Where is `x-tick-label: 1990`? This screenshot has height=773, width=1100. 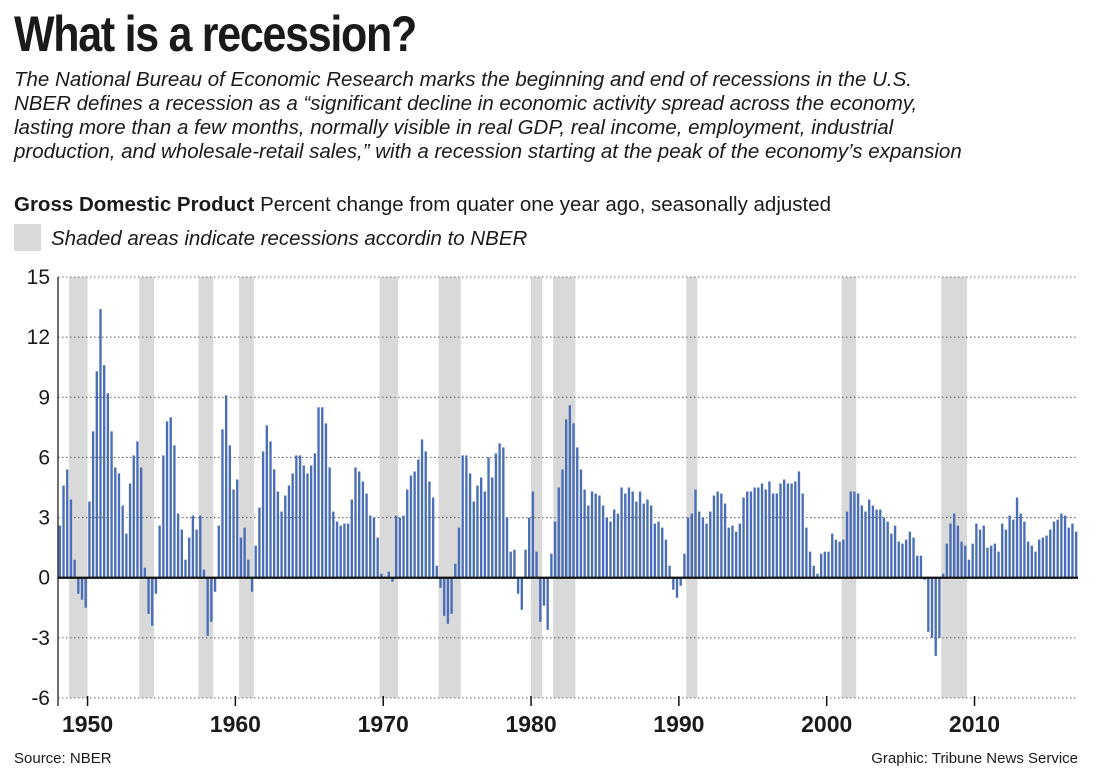
x-tick-label: 1990 is located at coordinates (678, 724).